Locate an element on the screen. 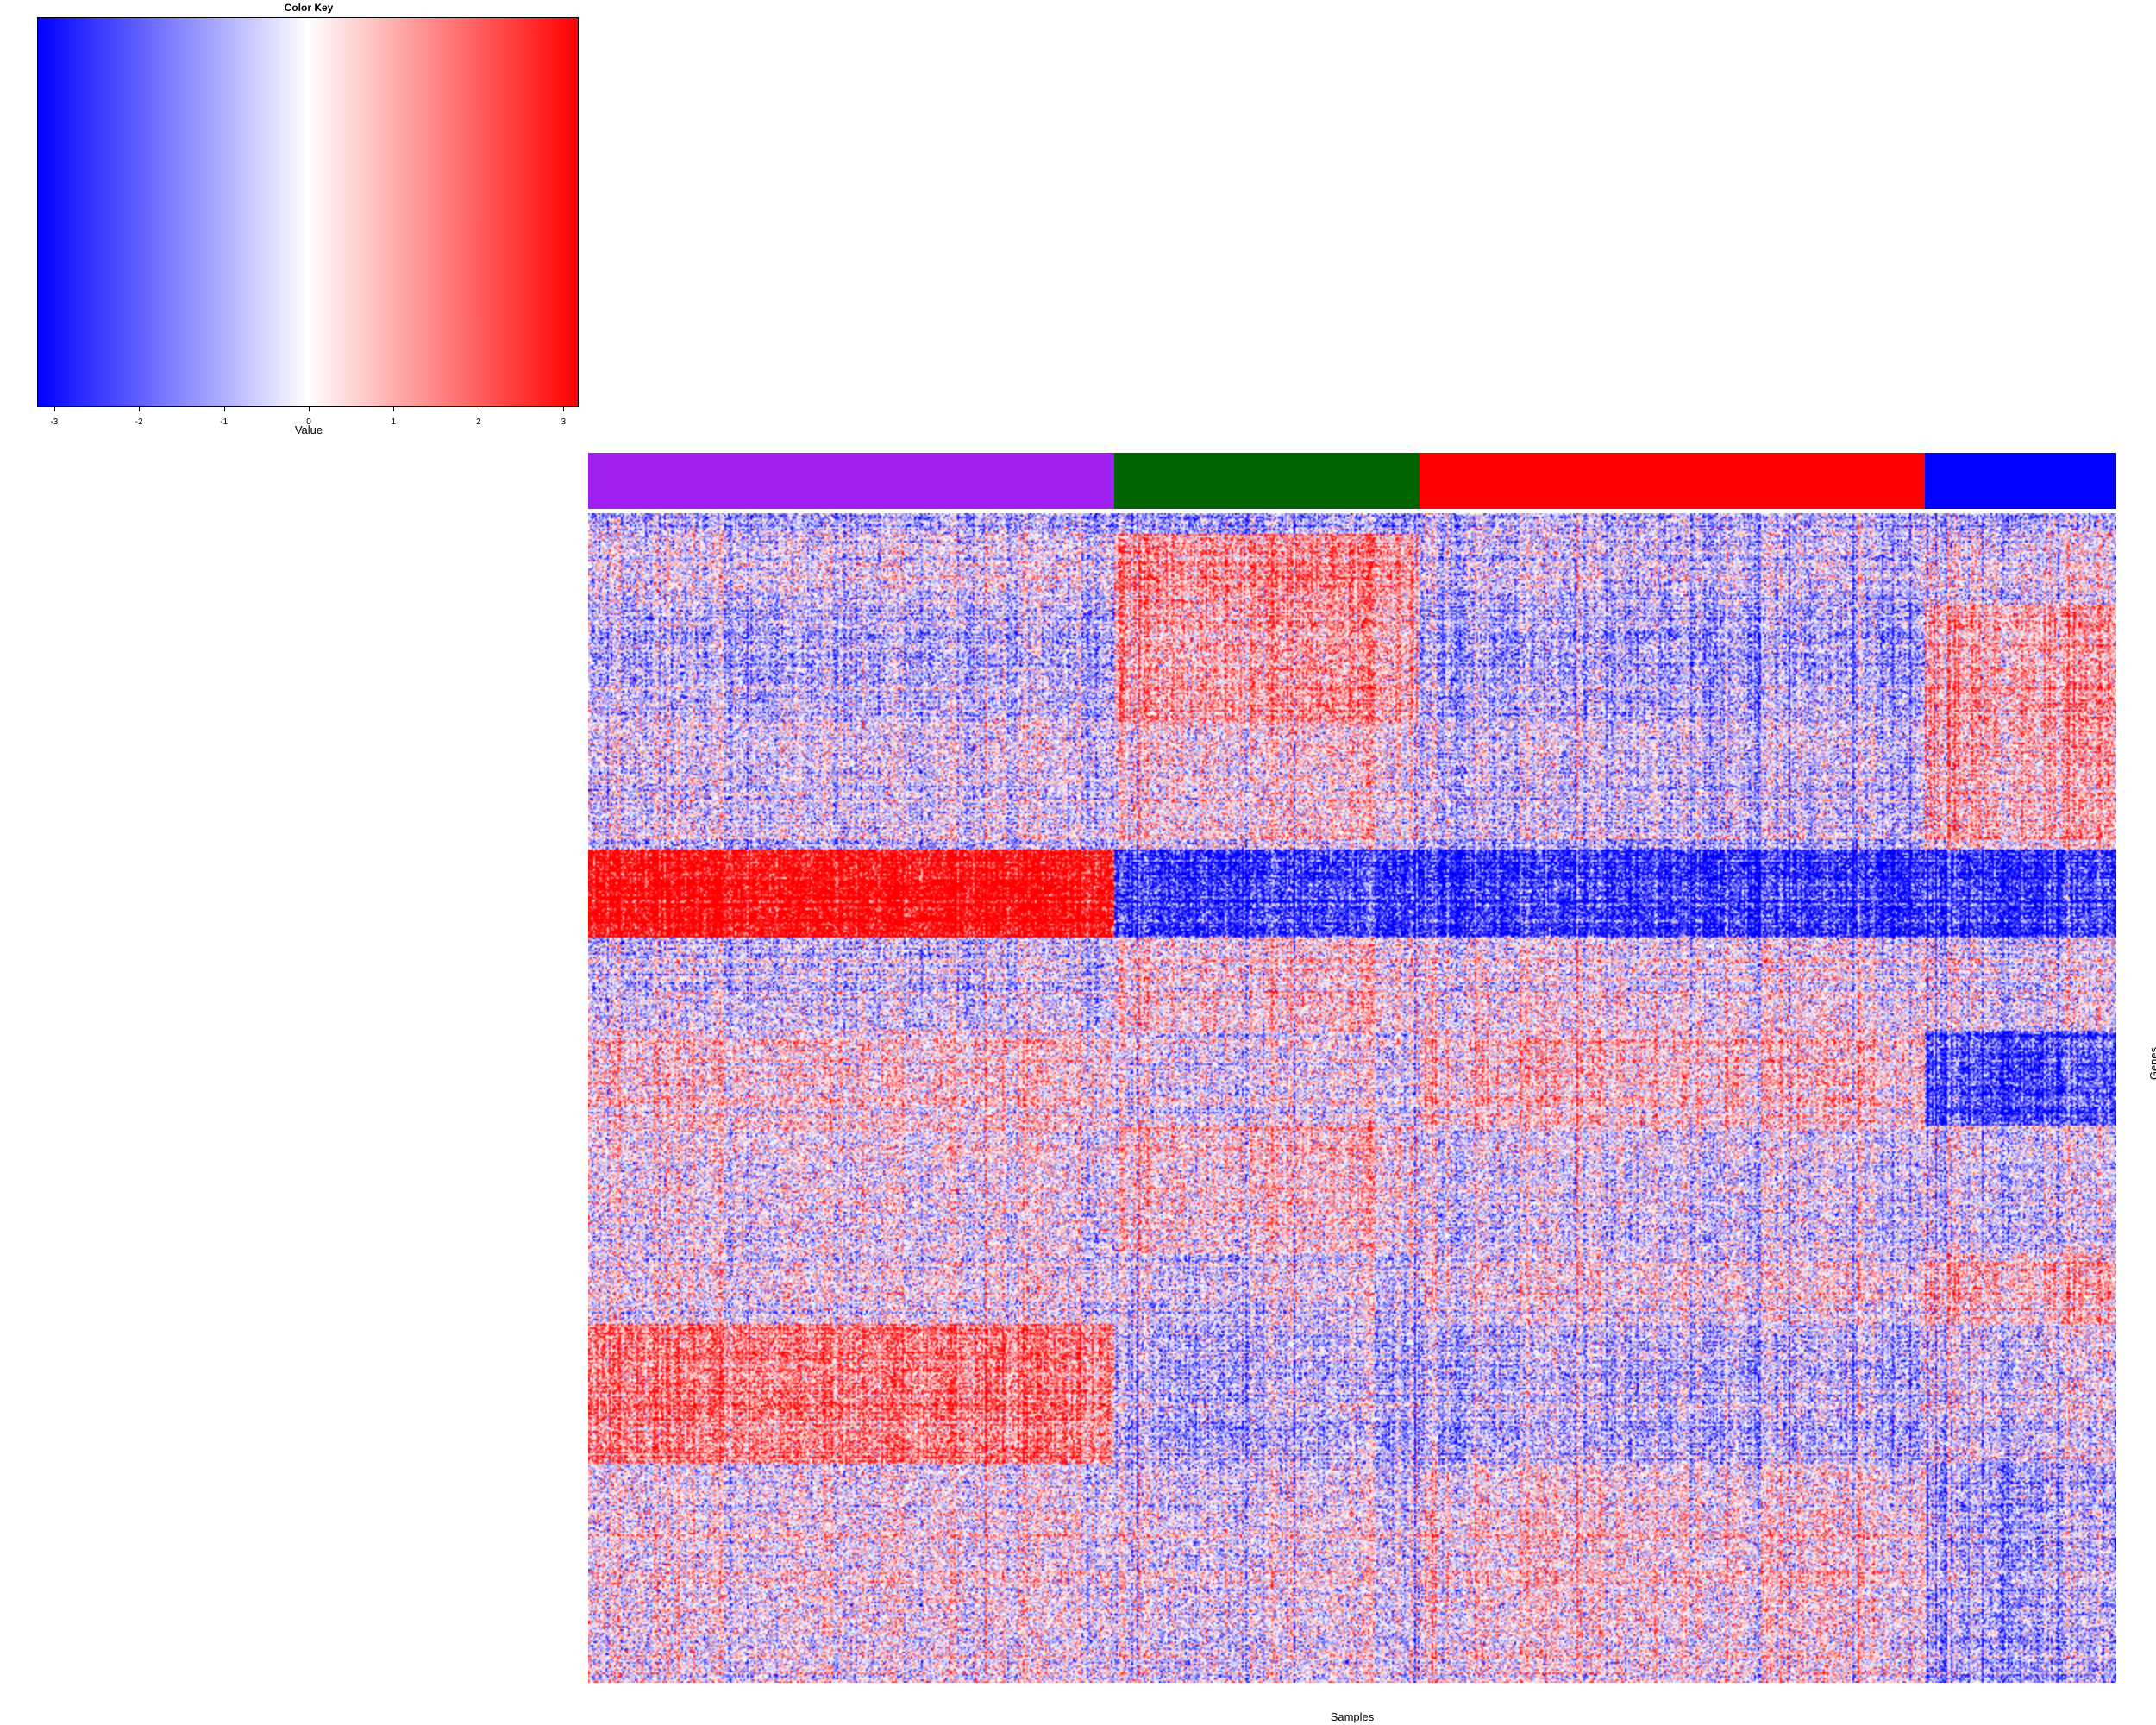 This screenshot has width=2156, height=1725. y-axis-label: Genes is located at coordinates (2151, 1063).